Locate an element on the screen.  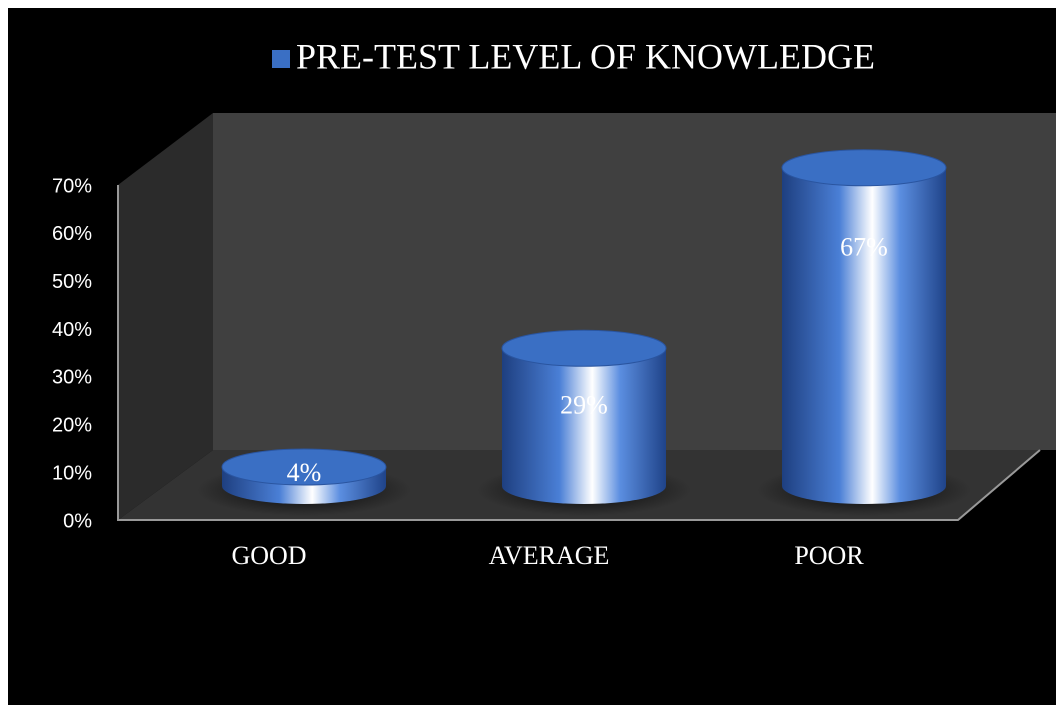
y-tick-label: 0% is located at coordinates (77, 521).